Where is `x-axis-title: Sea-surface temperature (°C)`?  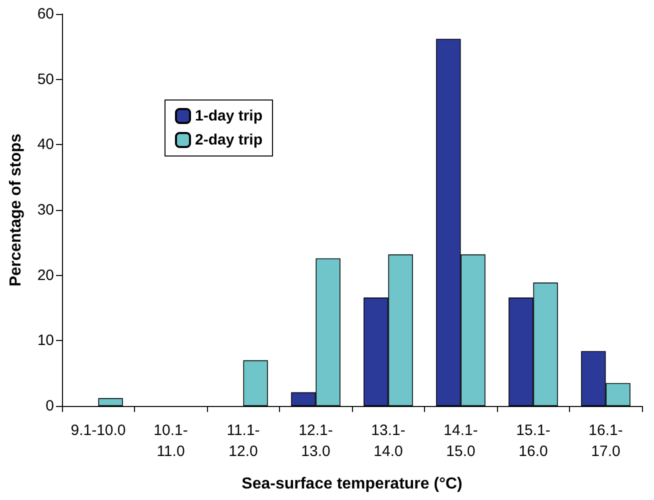 x-axis-title: Sea-surface temperature (°C) is located at coordinates (352, 484).